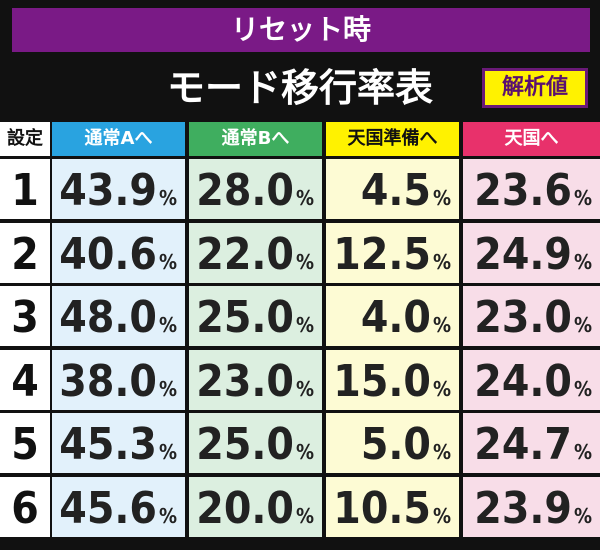  I want to click on value: 4.0, so click(395, 317).